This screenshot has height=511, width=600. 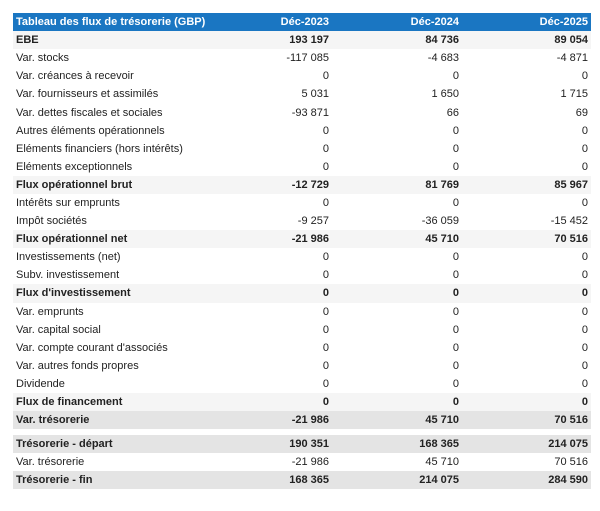 What do you see at coordinates (138, 184) in the screenshot?
I see `row-label: Flux opérationnel brut` at bounding box center [138, 184].